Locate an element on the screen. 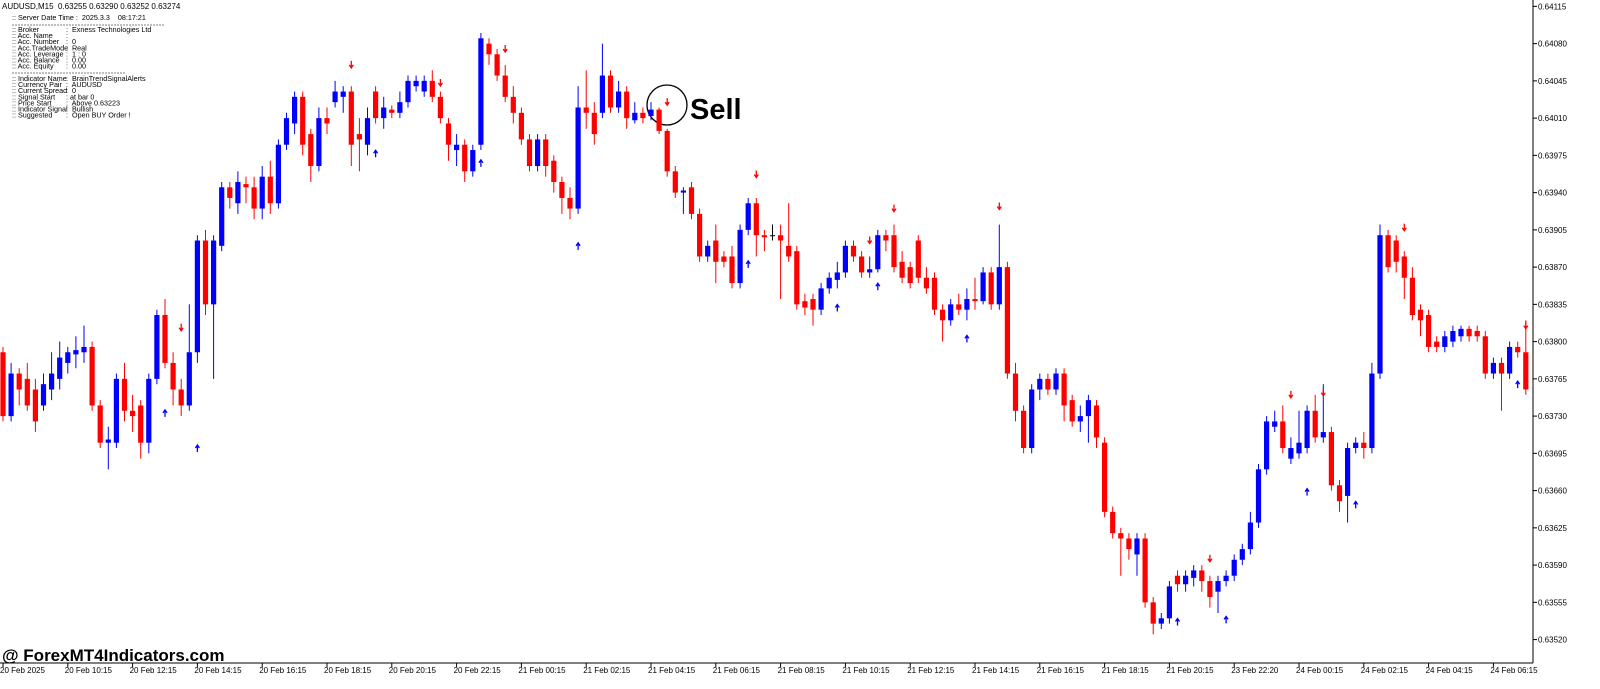  info-value: : Exness Technologies Ltd is located at coordinates (108, 29).